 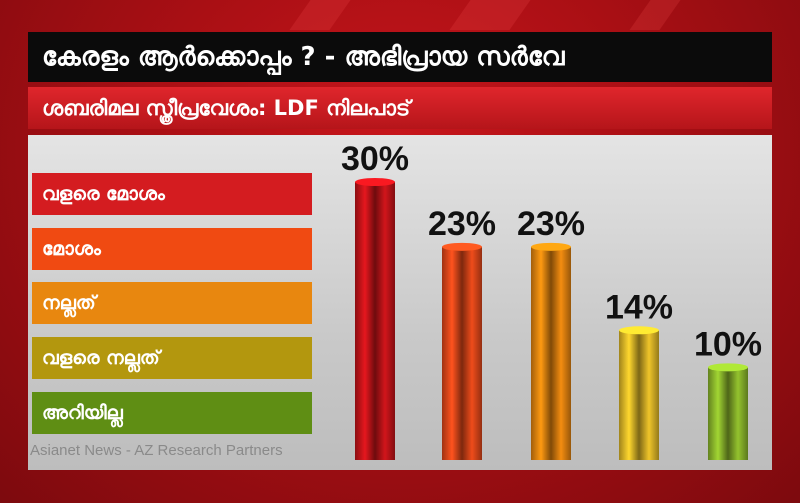 I want to click on legend-item-good: നല്ലത്, so click(x=172, y=303).